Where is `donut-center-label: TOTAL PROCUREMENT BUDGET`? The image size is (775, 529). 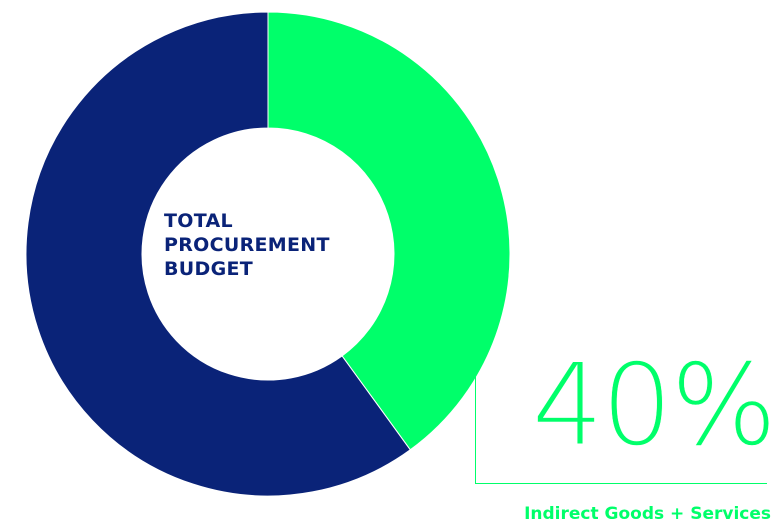
donut-center-label: TOTAL PROCUREMENT BUDGET is located at coordinates (284, 245).